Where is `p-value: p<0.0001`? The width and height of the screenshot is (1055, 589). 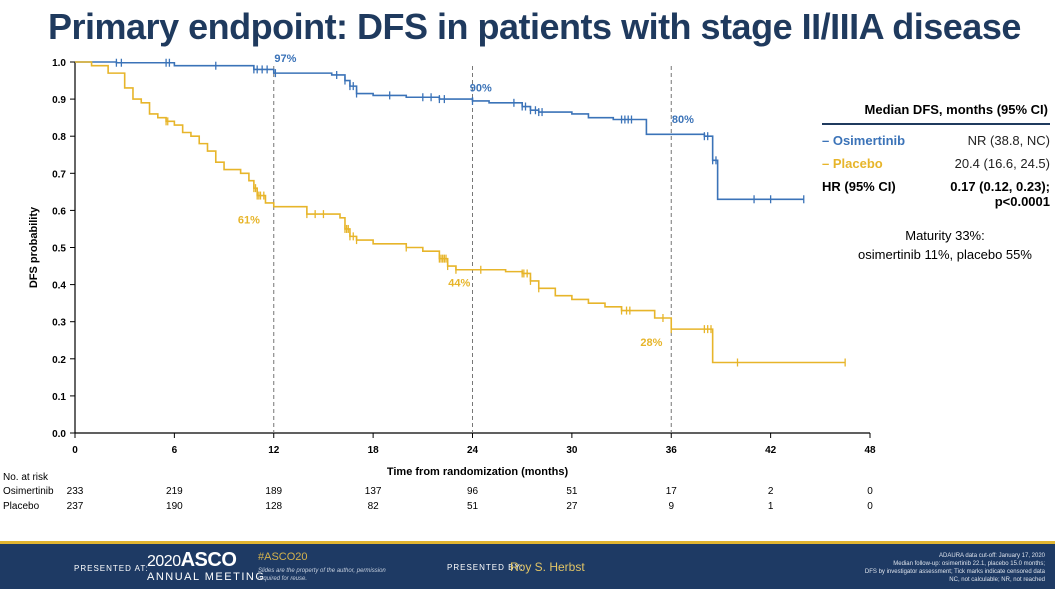 p-value: p<0.0001 is located at coordinates (1022, 201).